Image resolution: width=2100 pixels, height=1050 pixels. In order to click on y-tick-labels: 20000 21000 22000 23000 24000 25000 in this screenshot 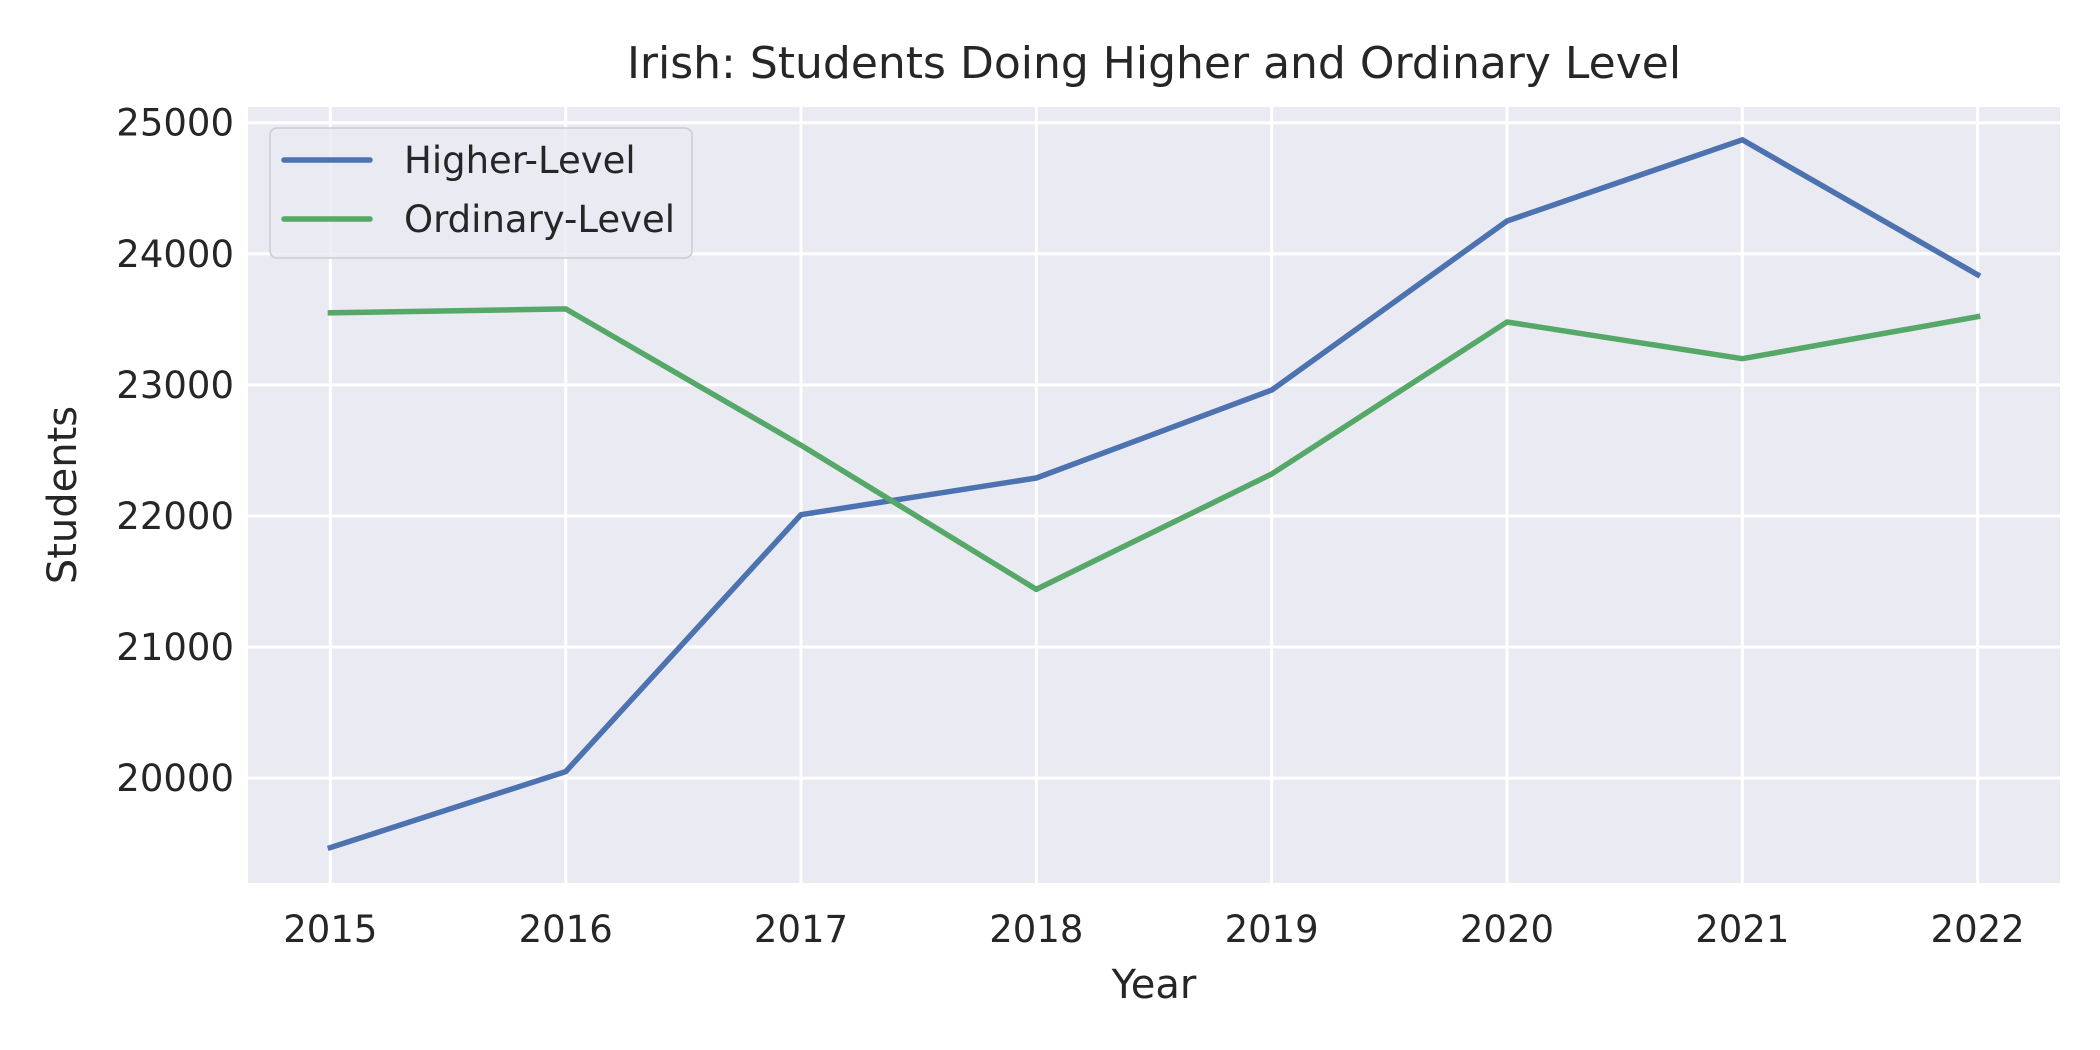, I will do `click(175, 451)`.